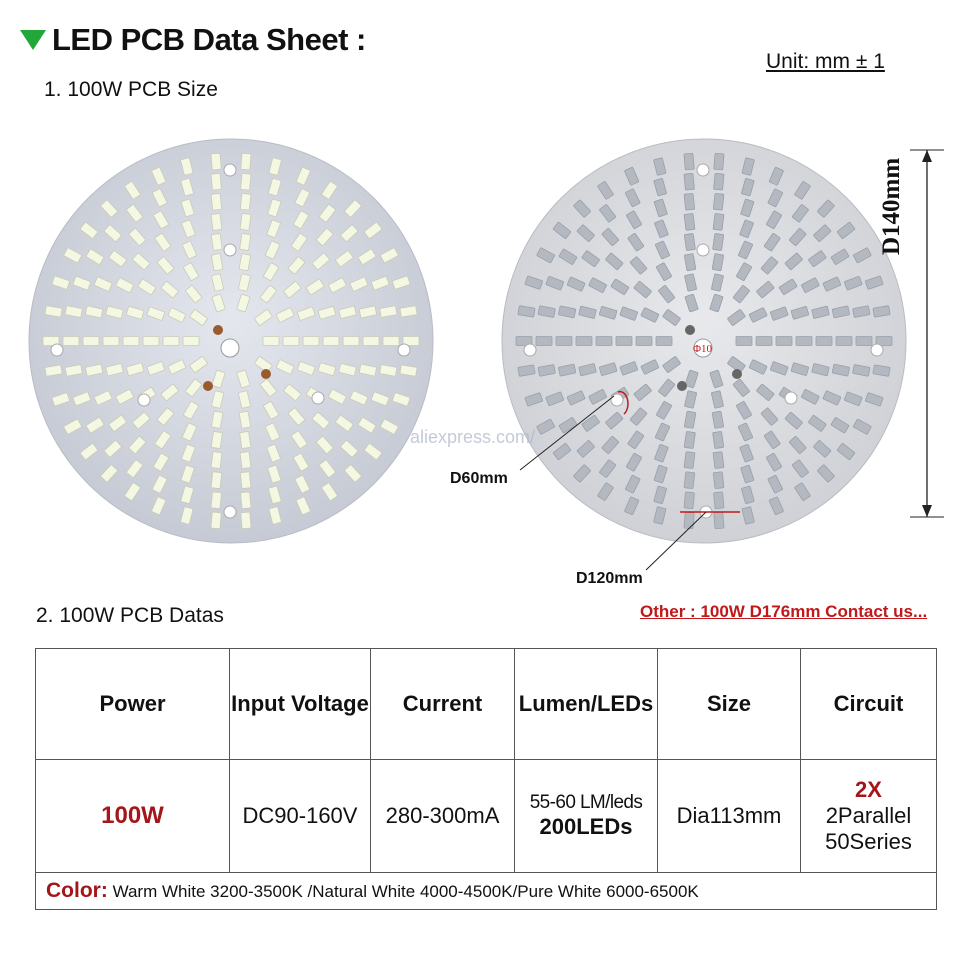 Image resolution: width=960 pixels, height=960 pixels. I want to click on watermark: aliexpress.com/, so click(472, 437).